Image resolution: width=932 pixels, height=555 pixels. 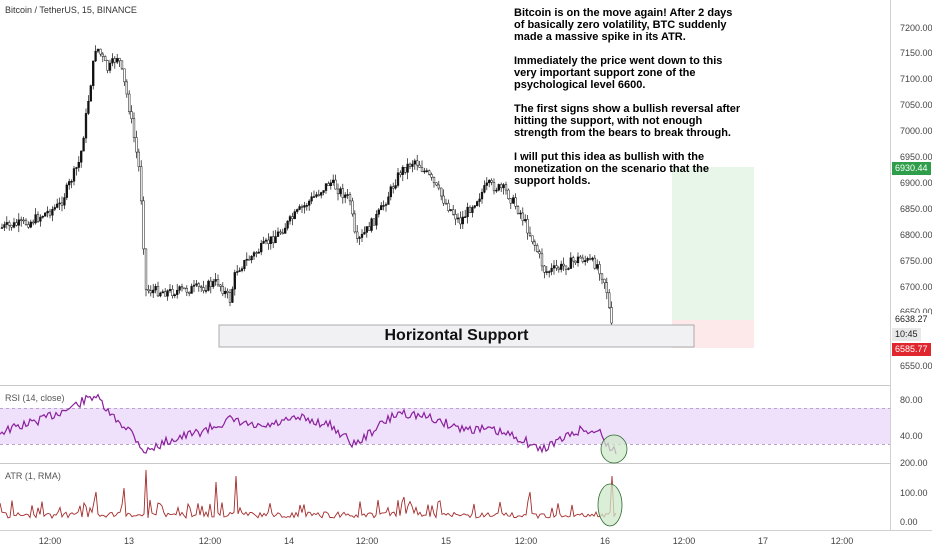 I want to click on rsi-tick: 40.00, so click(x=911, y=436).